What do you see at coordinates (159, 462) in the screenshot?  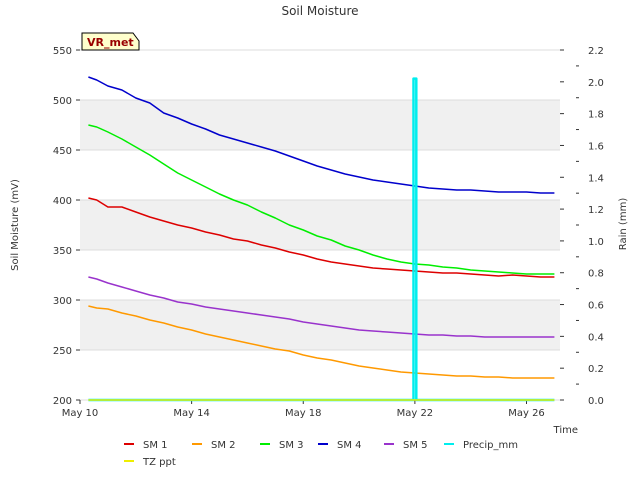 I see `legend-label-tz-ppt: TZ ppt` at bounding box center [159, 462].